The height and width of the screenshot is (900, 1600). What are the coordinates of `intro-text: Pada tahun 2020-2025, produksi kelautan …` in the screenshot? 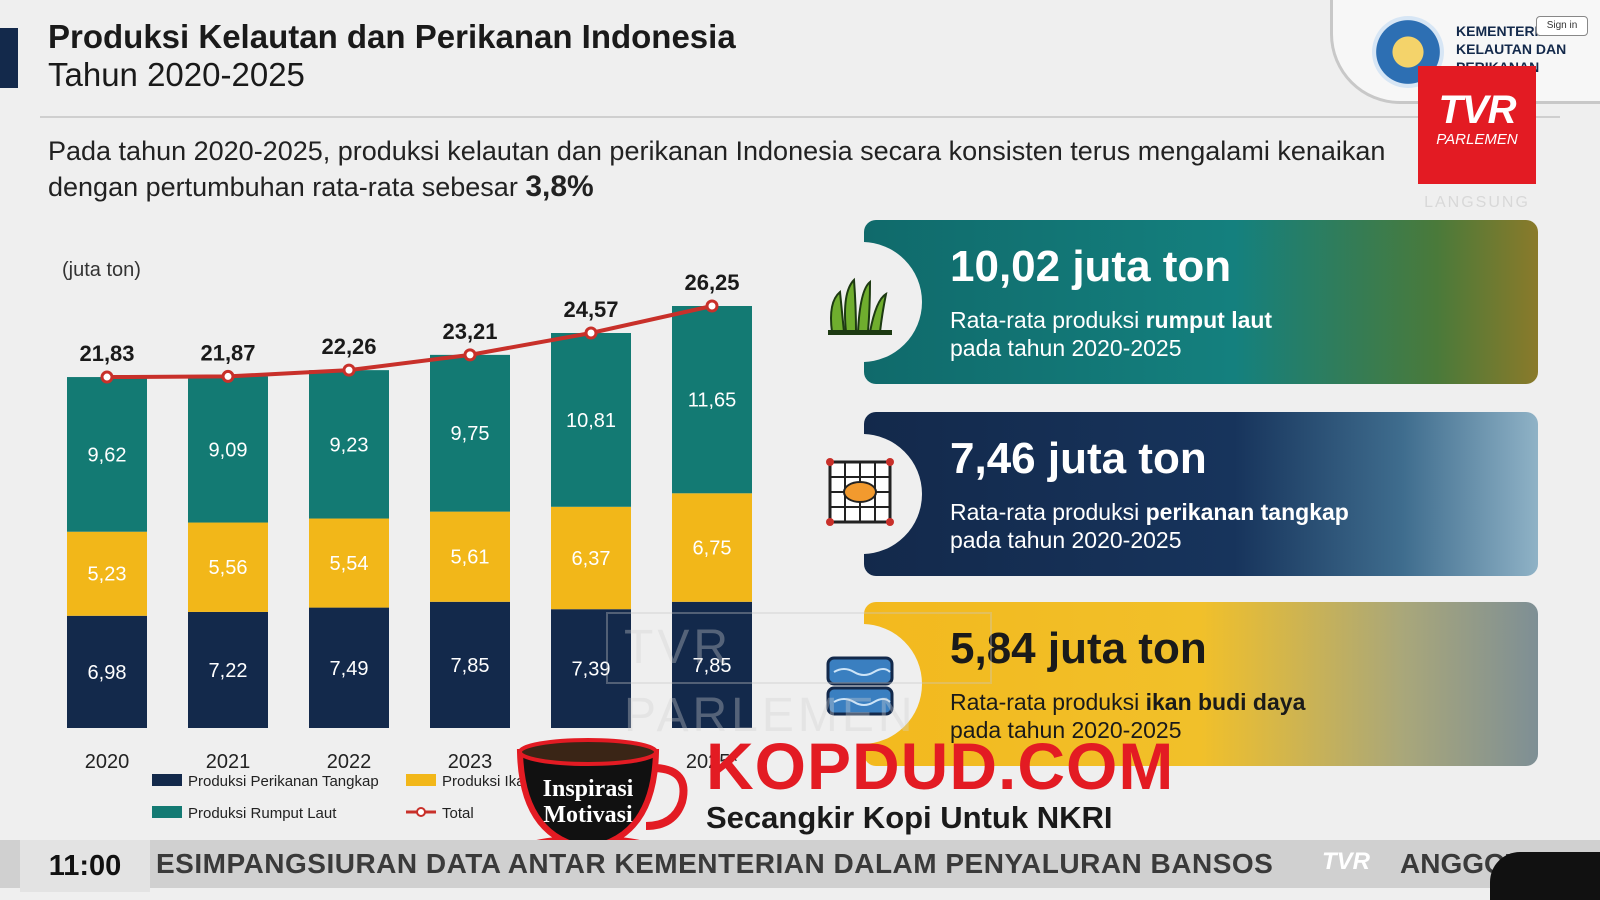 It's located at (717, 169).